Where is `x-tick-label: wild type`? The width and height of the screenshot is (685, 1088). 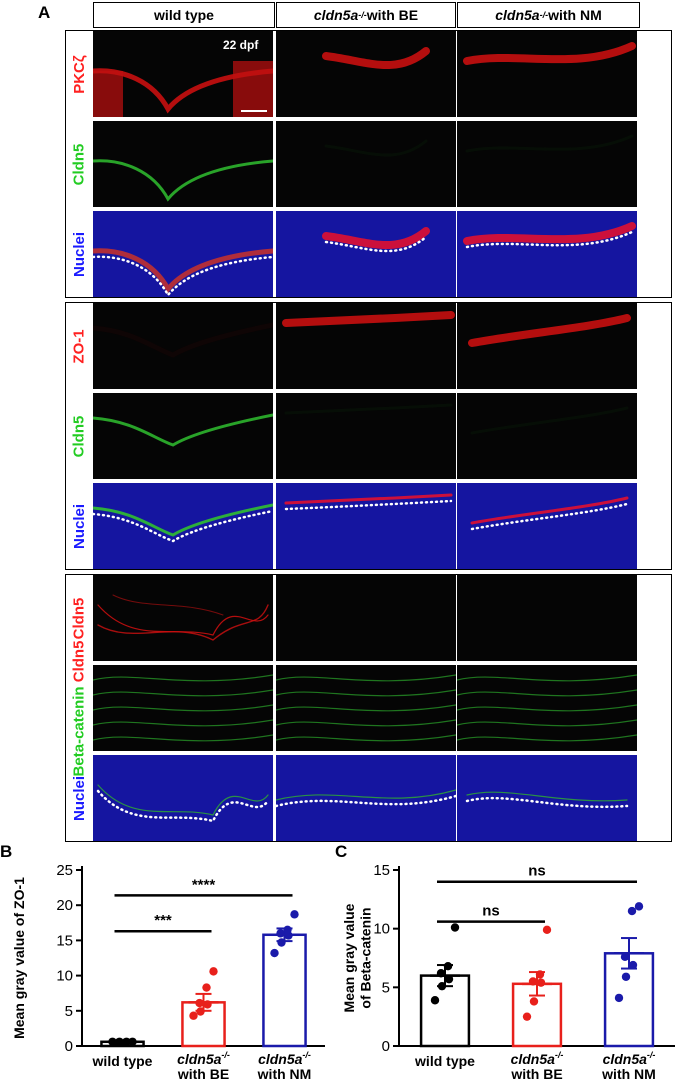
x-tick-label: wild type is located at coordinates (122, 1061).